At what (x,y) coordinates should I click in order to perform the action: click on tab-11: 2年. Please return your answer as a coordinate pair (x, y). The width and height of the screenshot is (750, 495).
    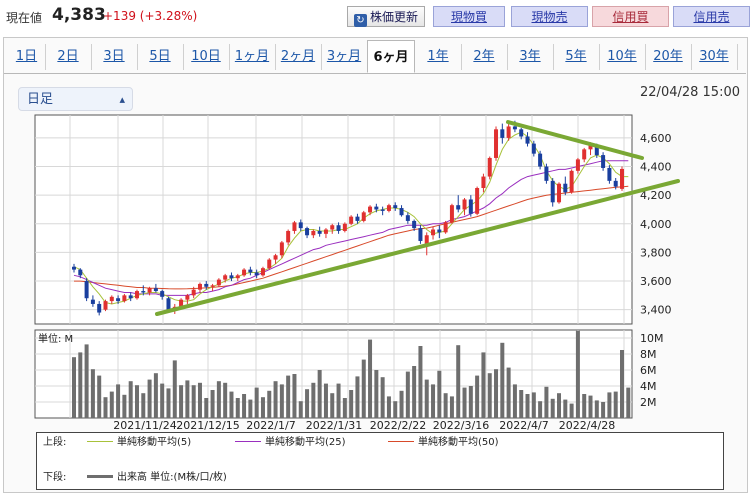
    Looking at the image, I should click on (484, 57).